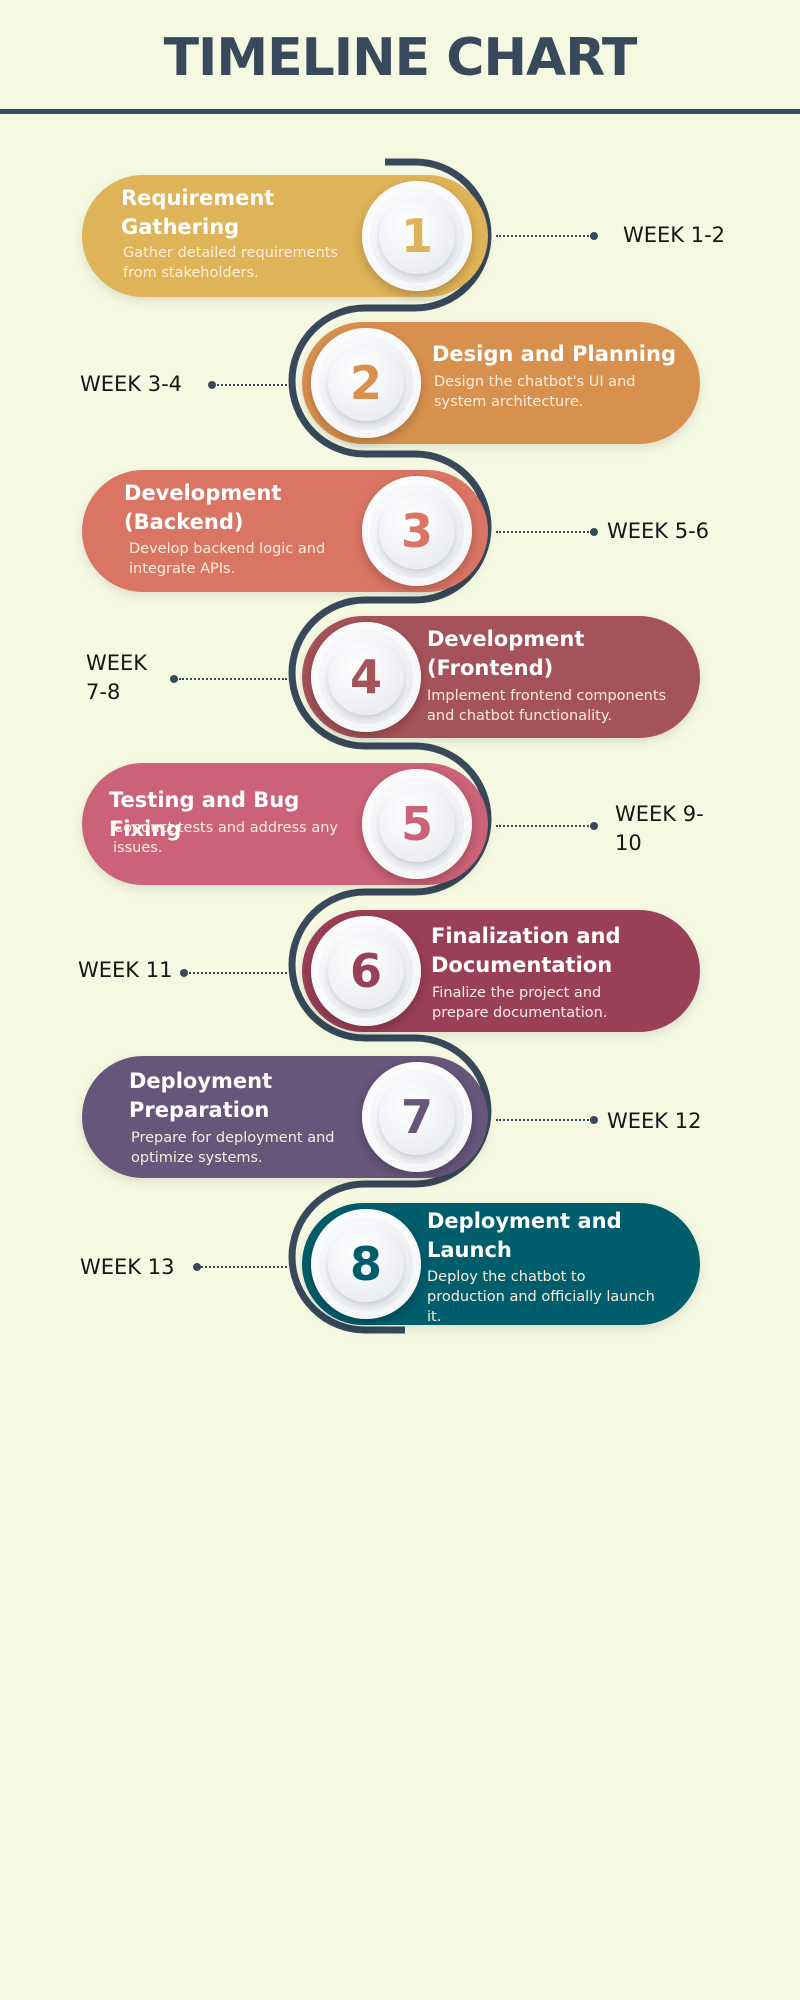 The image size is (800, 2000). What do you see at coordinates (125, 970) in the screenshot?
I see `step-week-6: WEEK 11` at bounding box center [125, 970].